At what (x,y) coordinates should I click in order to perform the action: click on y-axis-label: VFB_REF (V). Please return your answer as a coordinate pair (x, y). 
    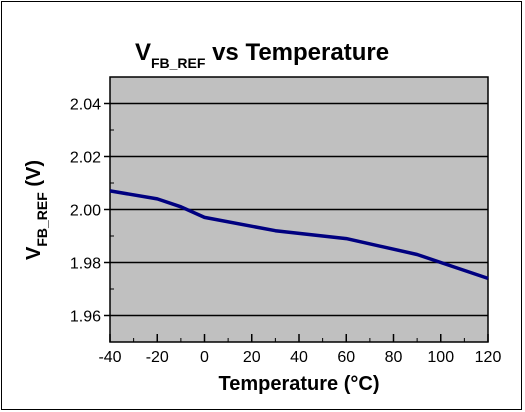
    Looking at the image, I should click on (36, 210).